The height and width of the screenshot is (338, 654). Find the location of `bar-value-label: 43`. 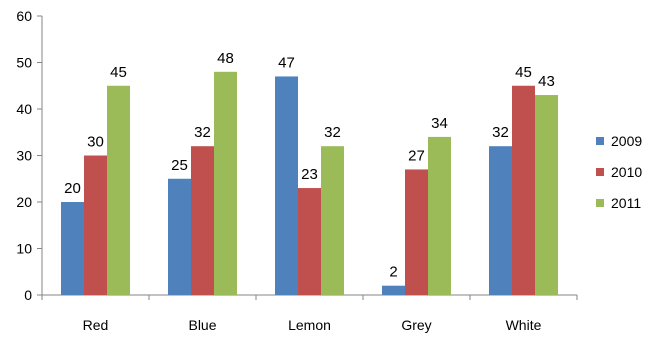

bar-value-label: 43 is located at coordinates (546, 81).